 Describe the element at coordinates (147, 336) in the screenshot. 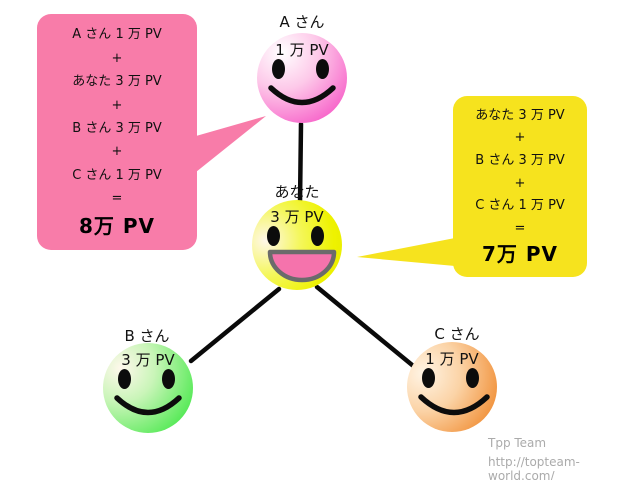

I see `node-label-b: B さん` at that location.